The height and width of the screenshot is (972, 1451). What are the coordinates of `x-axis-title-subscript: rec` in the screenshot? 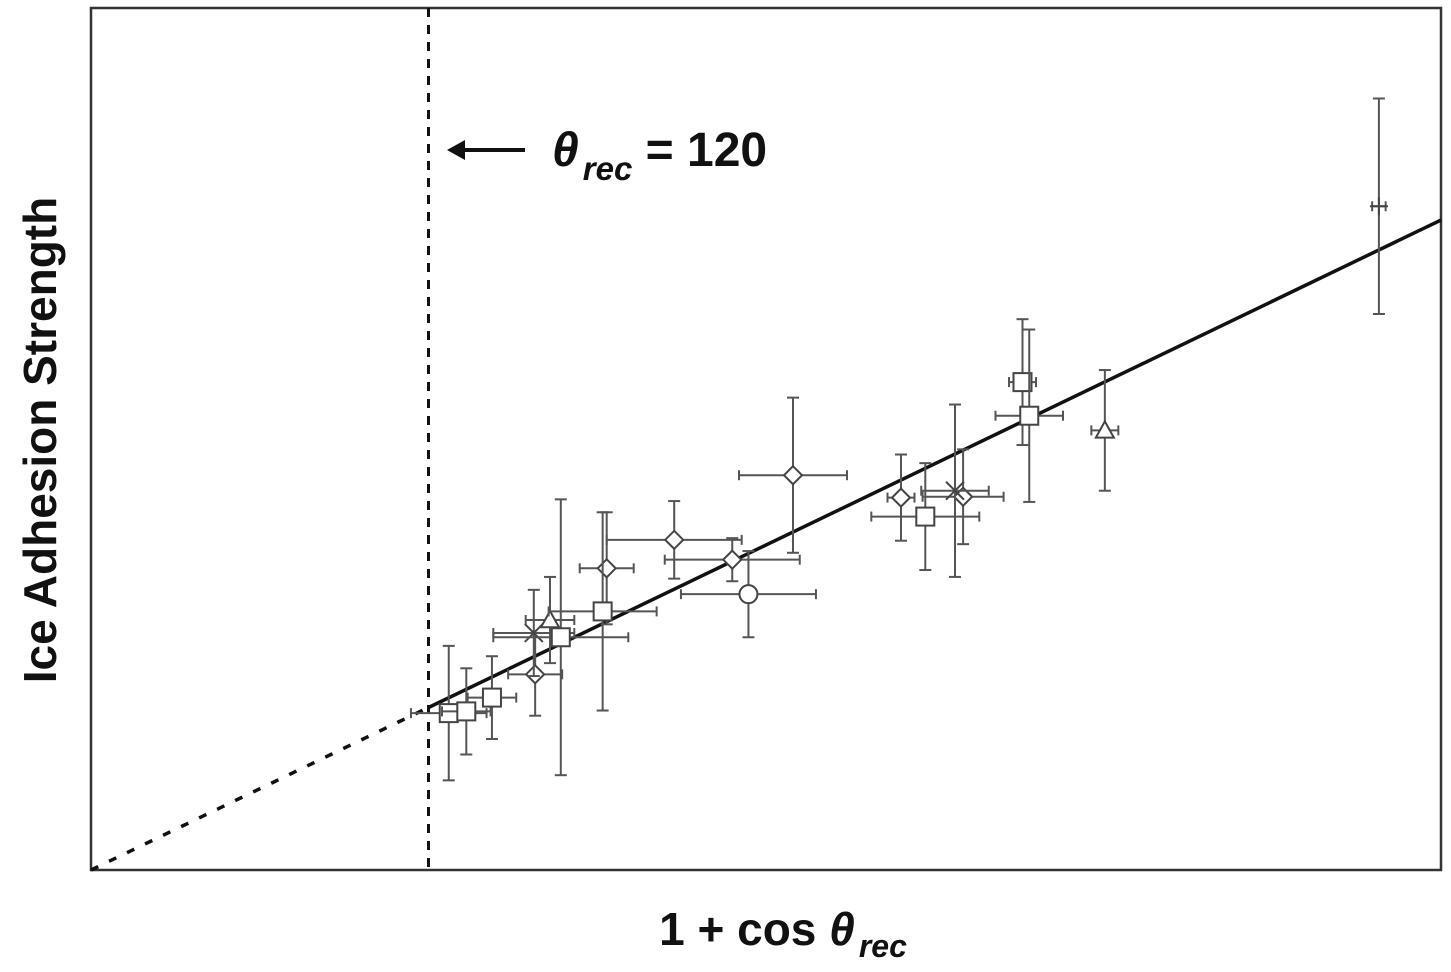 It's located at (883, 946).